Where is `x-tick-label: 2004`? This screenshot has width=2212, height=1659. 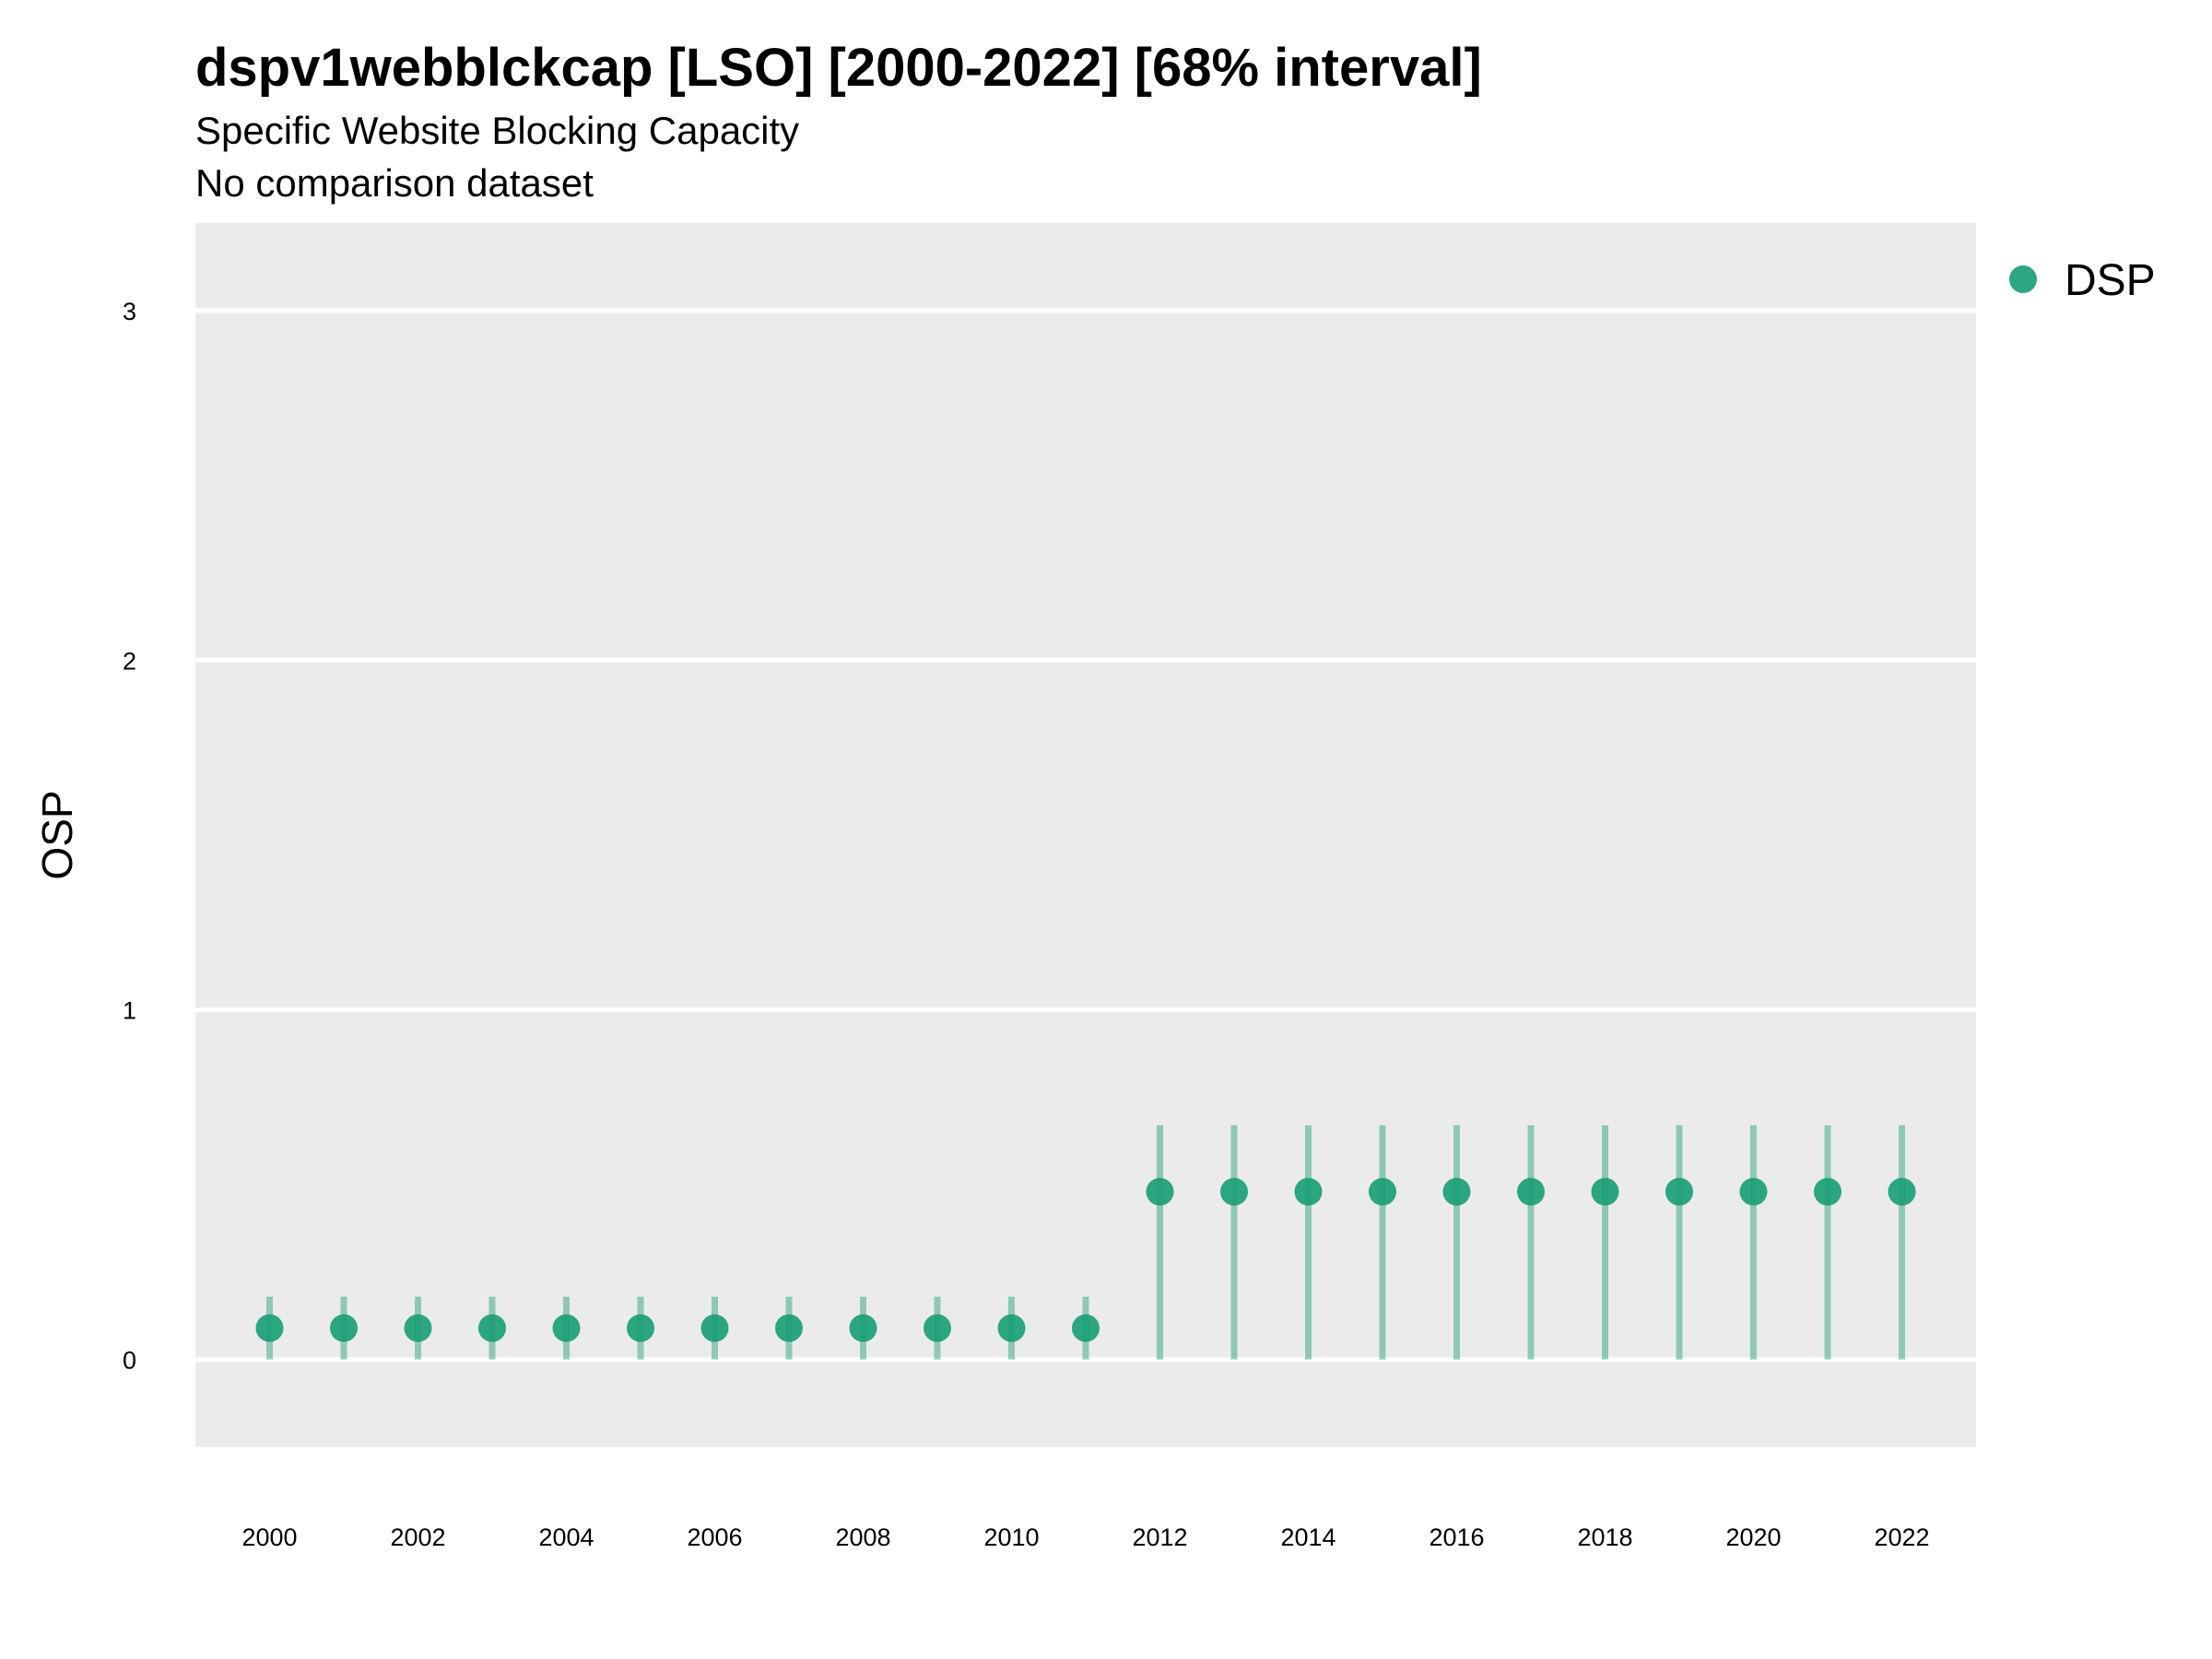 x-tick-label: 2004 is located at coordinates (566, 1537).